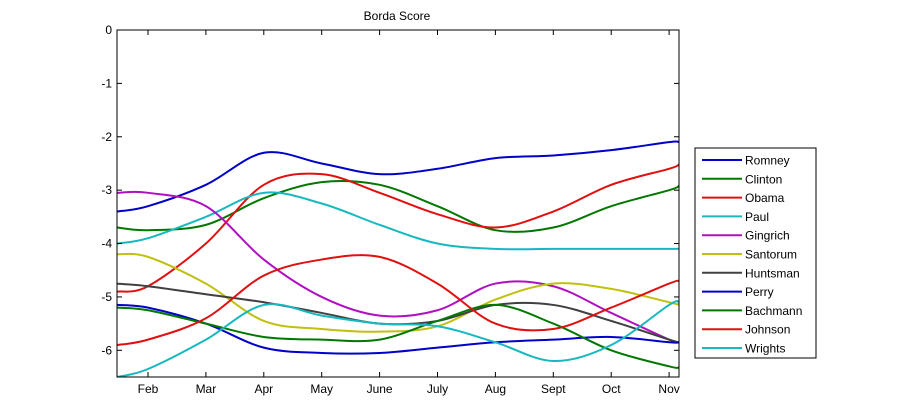 Image resolution: width=900 pixels, height=400 pixels. I want to click on legend-label: Gingrich, so click(767, 236).